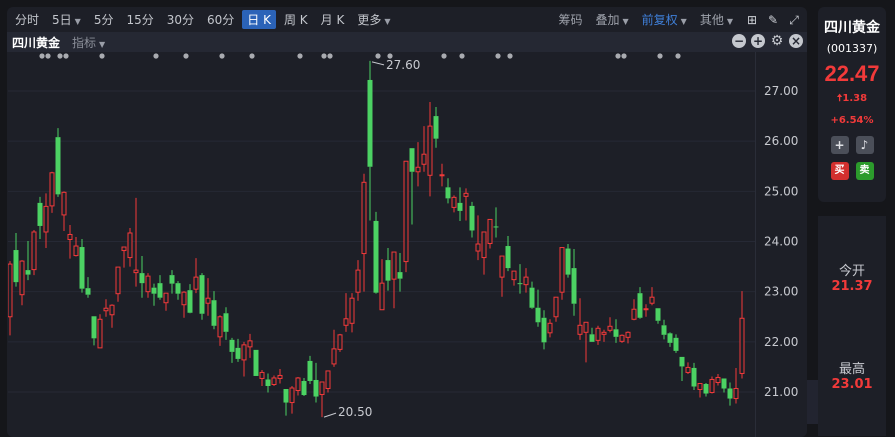 The image size is (895, 437). Describe the element at coordinates (739, 41) in the screenshot. I see `zoom-out-icon: −` at that location.